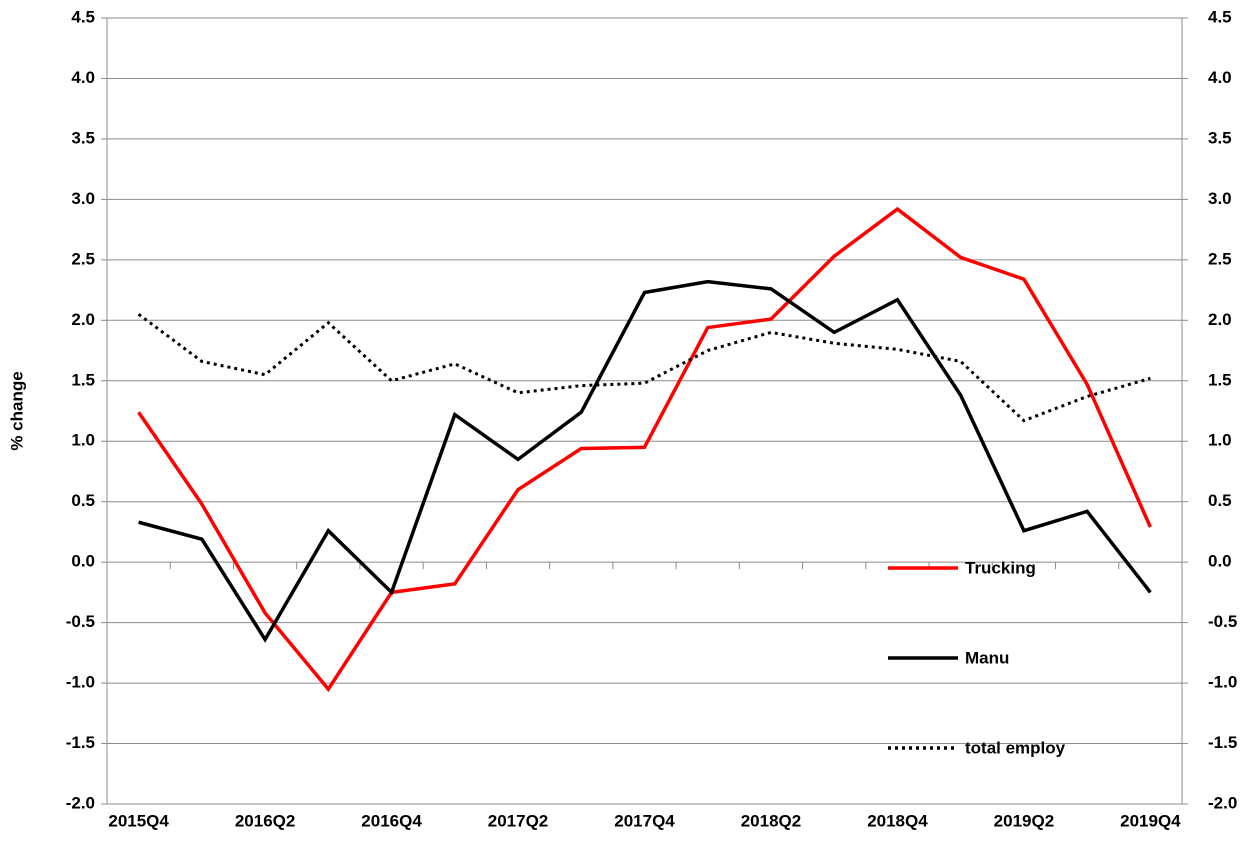 The width and height of the screenshot is (1255, 850). Describe the element at coordinates (80, 742) in the screenshot. I see `y-tick-label: -1.5` at that location.